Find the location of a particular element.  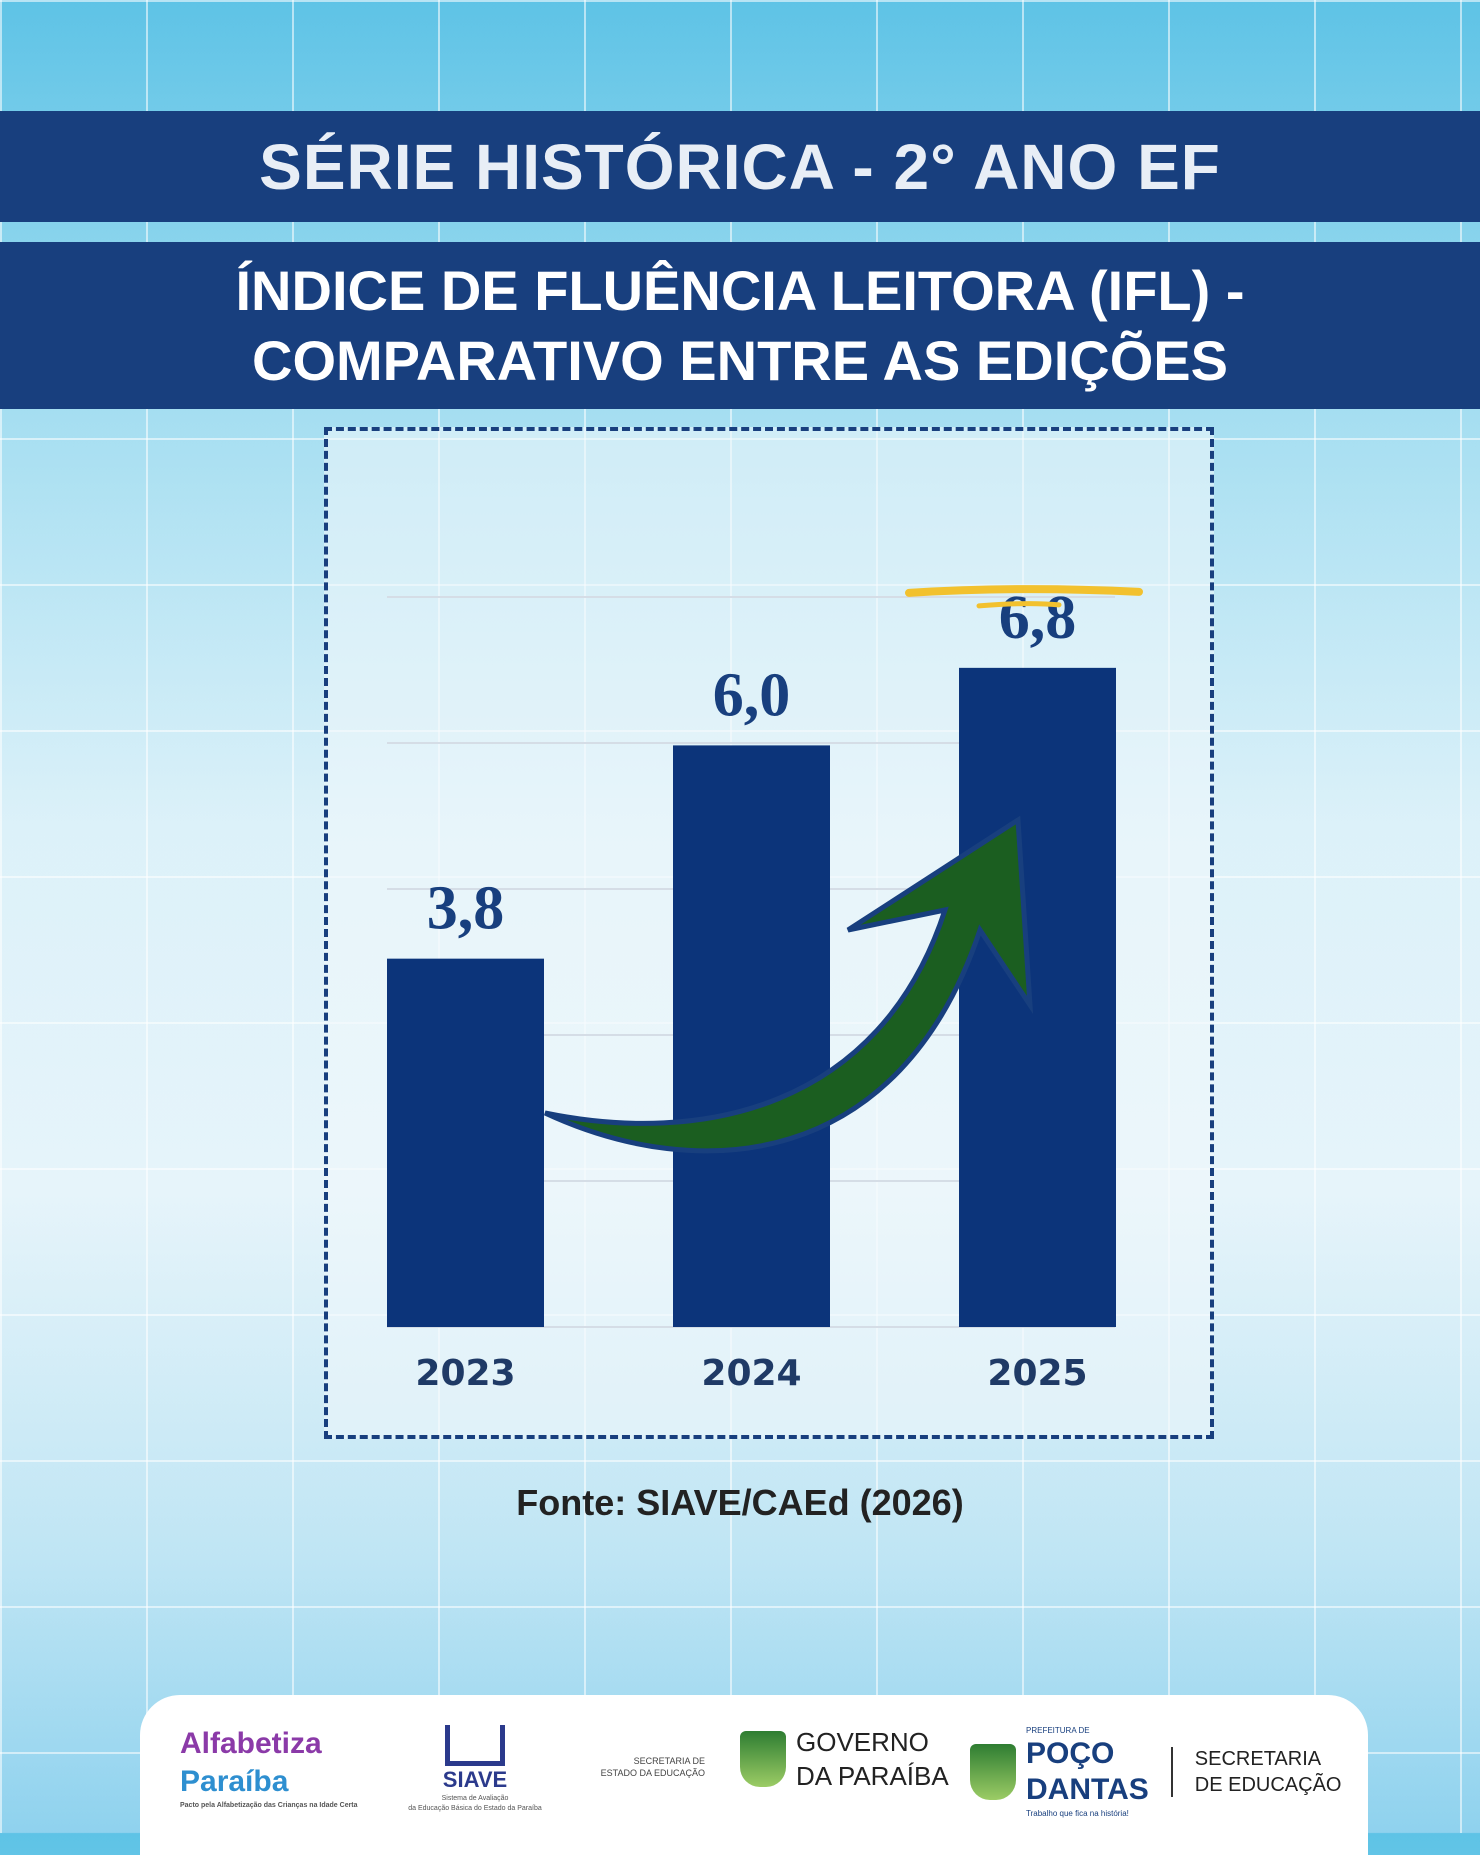

year-label: 2025 is located at coordinates (1037, 1373).